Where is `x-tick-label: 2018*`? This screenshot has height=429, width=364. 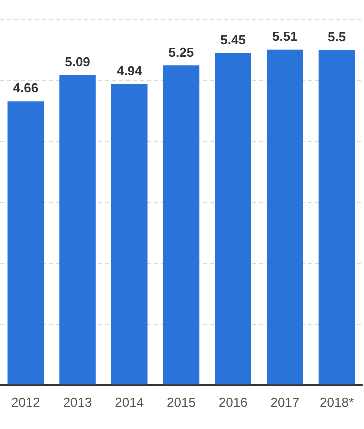 x-tick-label: 2018* is located at coordinates (337, 402).